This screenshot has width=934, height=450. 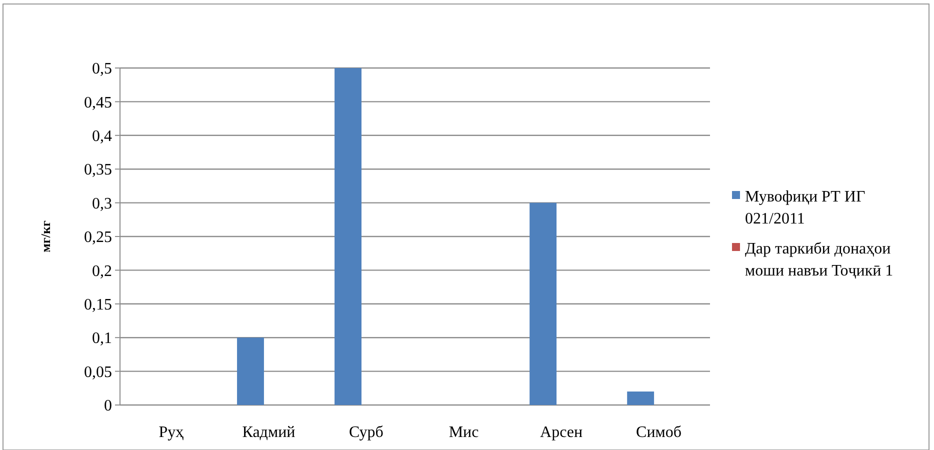 What do you see at coordinates (98, 170) in the screenshot?
I see `y-tick-label: 0,35` at bounding box center [98, 170].